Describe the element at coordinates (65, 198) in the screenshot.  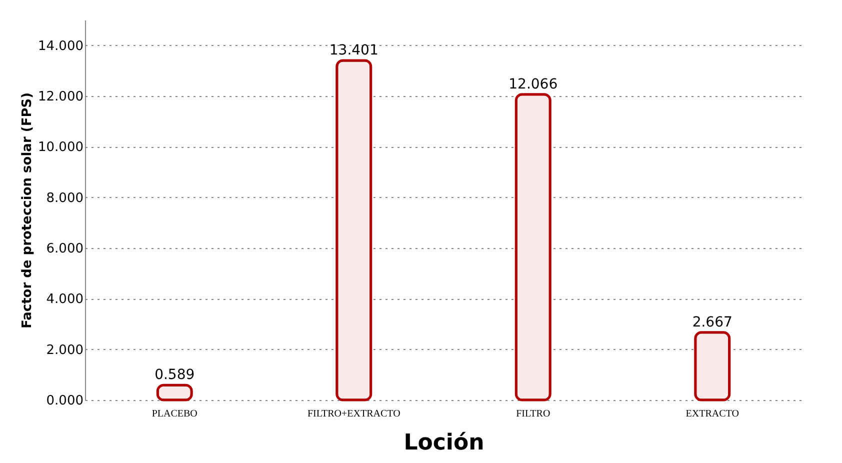
I see `y-tick-label: 8.000` at that location.